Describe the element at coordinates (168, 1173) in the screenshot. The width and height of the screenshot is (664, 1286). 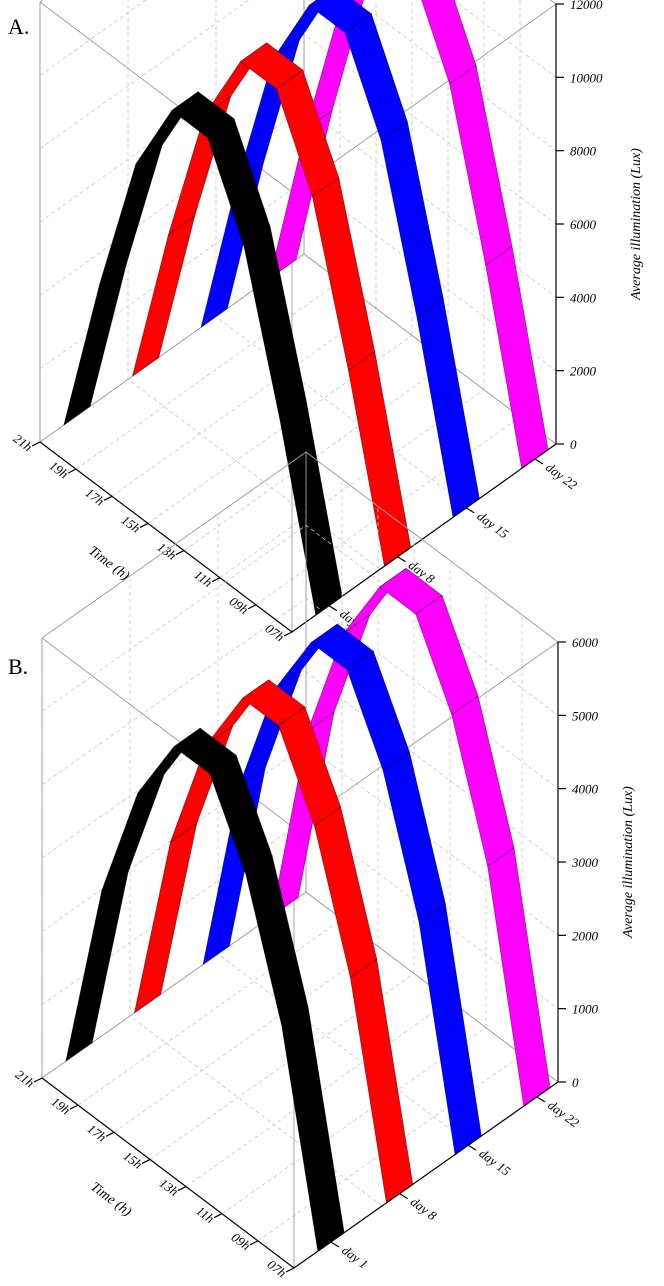
I see `time-axis-line` at that location.